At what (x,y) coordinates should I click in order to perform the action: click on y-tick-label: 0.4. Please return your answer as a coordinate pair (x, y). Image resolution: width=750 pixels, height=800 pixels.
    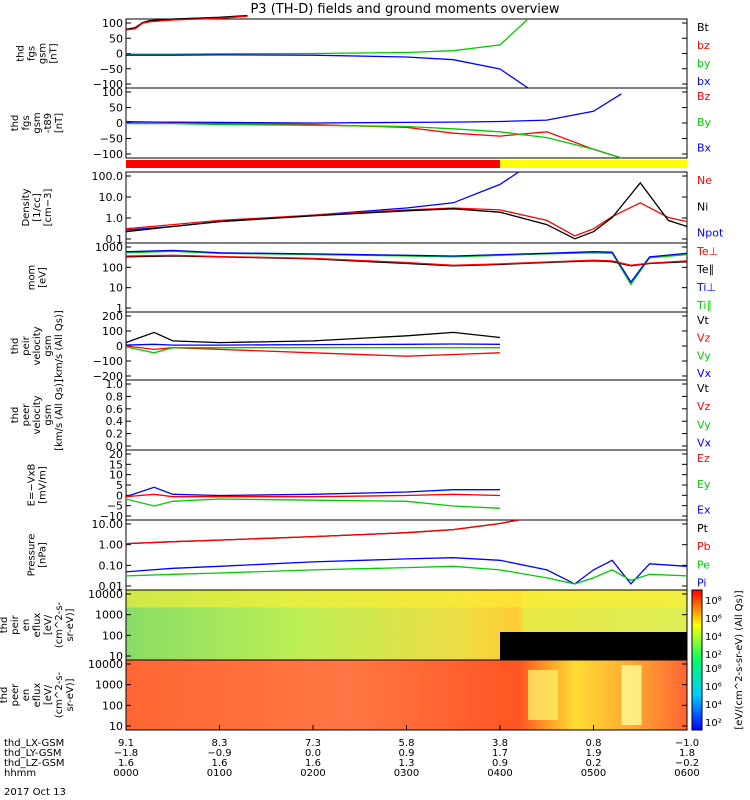
    Looking at the image, I should click on (115, 421).